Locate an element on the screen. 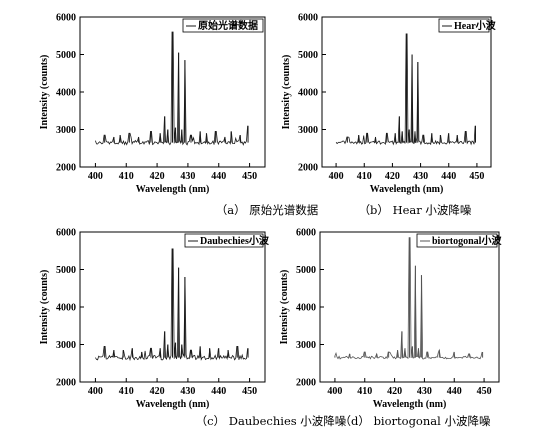 This screenshot has width=553, height=433. panel-caption: （c） Daubechies 小波降噪 is located at coordinates (271, 421).